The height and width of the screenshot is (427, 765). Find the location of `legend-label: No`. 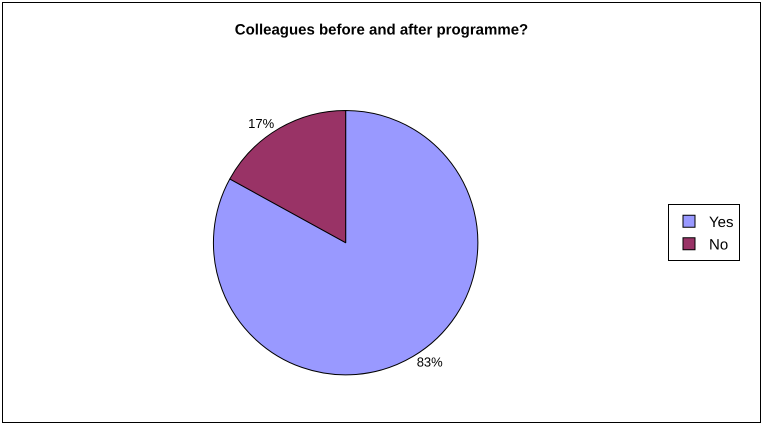

legend-label: No is located at coordinates (718, 245).